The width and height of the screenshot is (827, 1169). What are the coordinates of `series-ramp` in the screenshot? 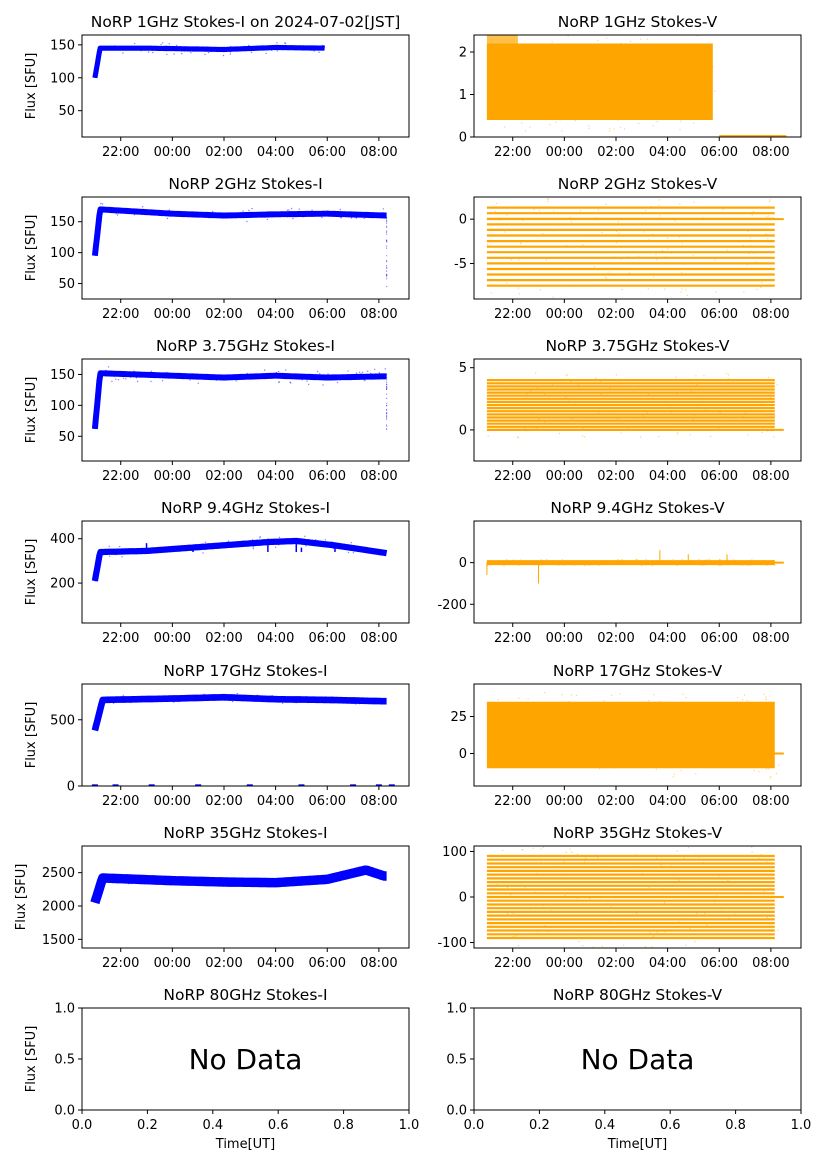 It's located at (97, 717).